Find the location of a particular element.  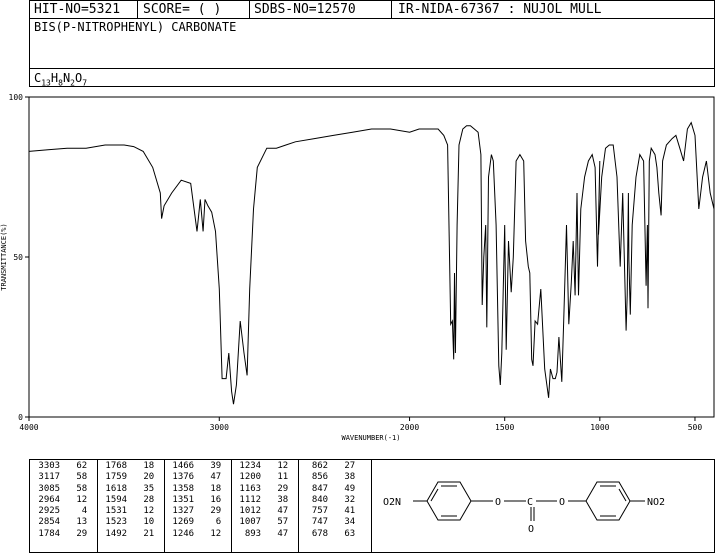

x-tick-label: 2000 is located at coordinates (409, 427).